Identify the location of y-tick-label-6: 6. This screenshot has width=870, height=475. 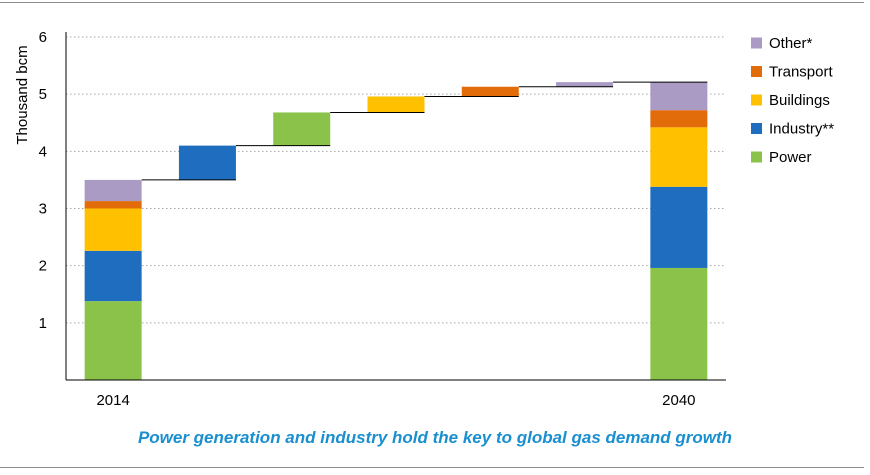
(43, 37).